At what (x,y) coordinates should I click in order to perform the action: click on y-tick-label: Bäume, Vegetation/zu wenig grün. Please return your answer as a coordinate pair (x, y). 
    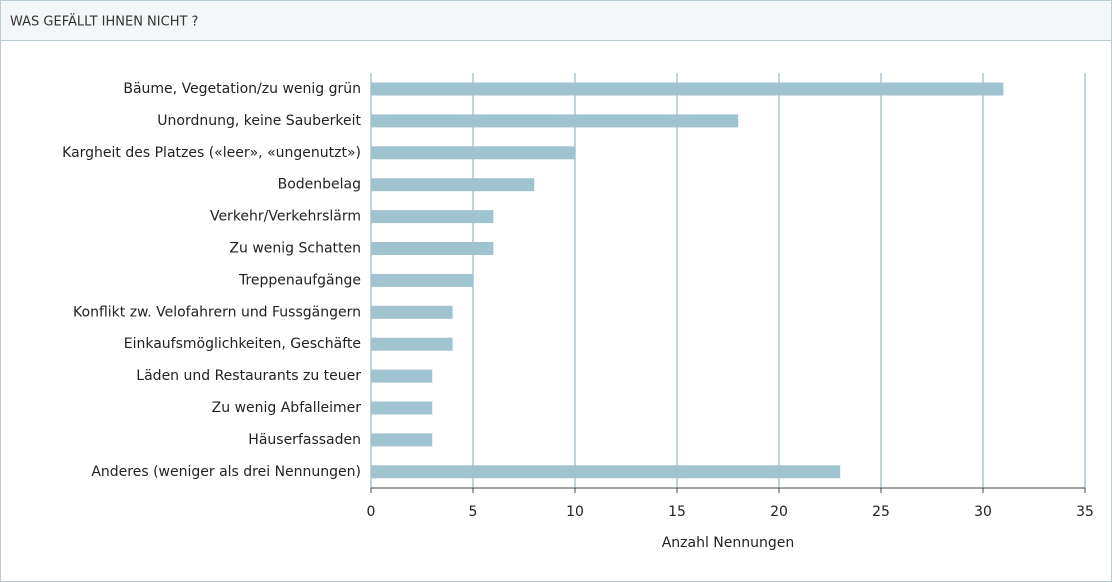
    Looking at the image, I should click on (242, 89).